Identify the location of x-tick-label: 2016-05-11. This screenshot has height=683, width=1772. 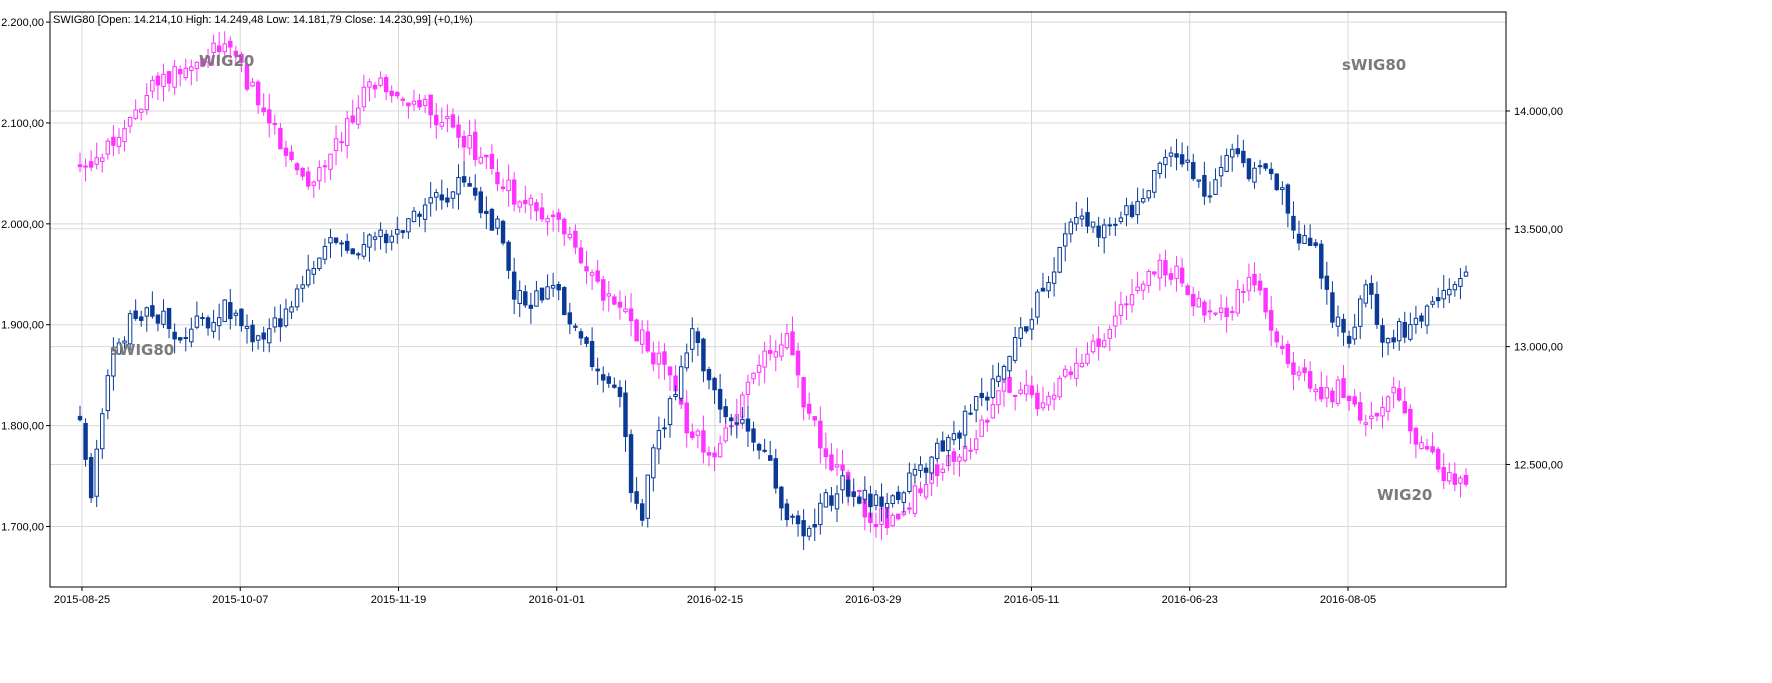
(1031, 600).